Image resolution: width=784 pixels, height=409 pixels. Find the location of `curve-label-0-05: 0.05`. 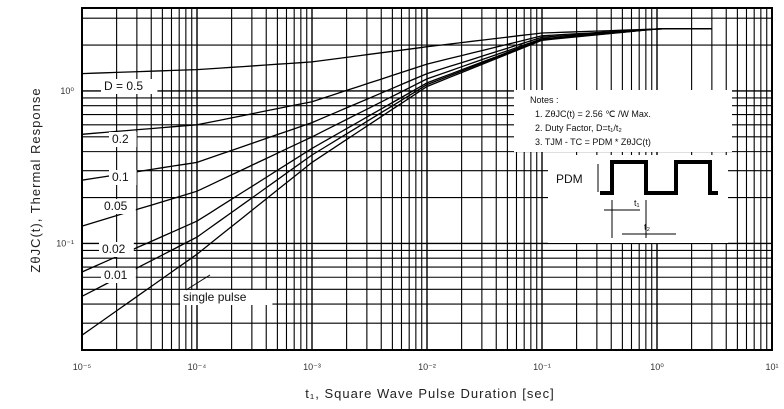

curve-label-0-05: 0.05 is located at coordinates (116, 206).